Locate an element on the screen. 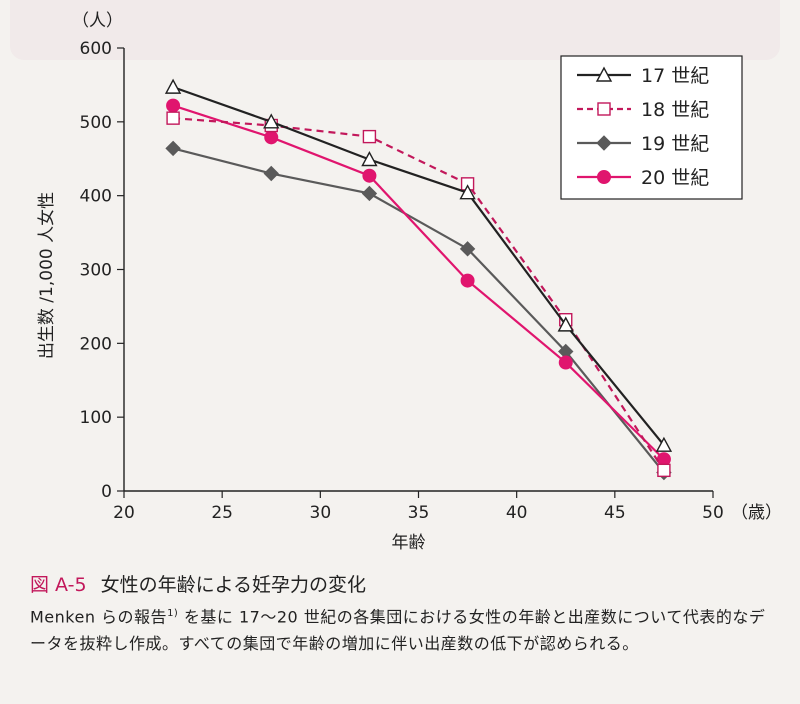  y-tick-label: 500 is located at coordinates (96, 123).